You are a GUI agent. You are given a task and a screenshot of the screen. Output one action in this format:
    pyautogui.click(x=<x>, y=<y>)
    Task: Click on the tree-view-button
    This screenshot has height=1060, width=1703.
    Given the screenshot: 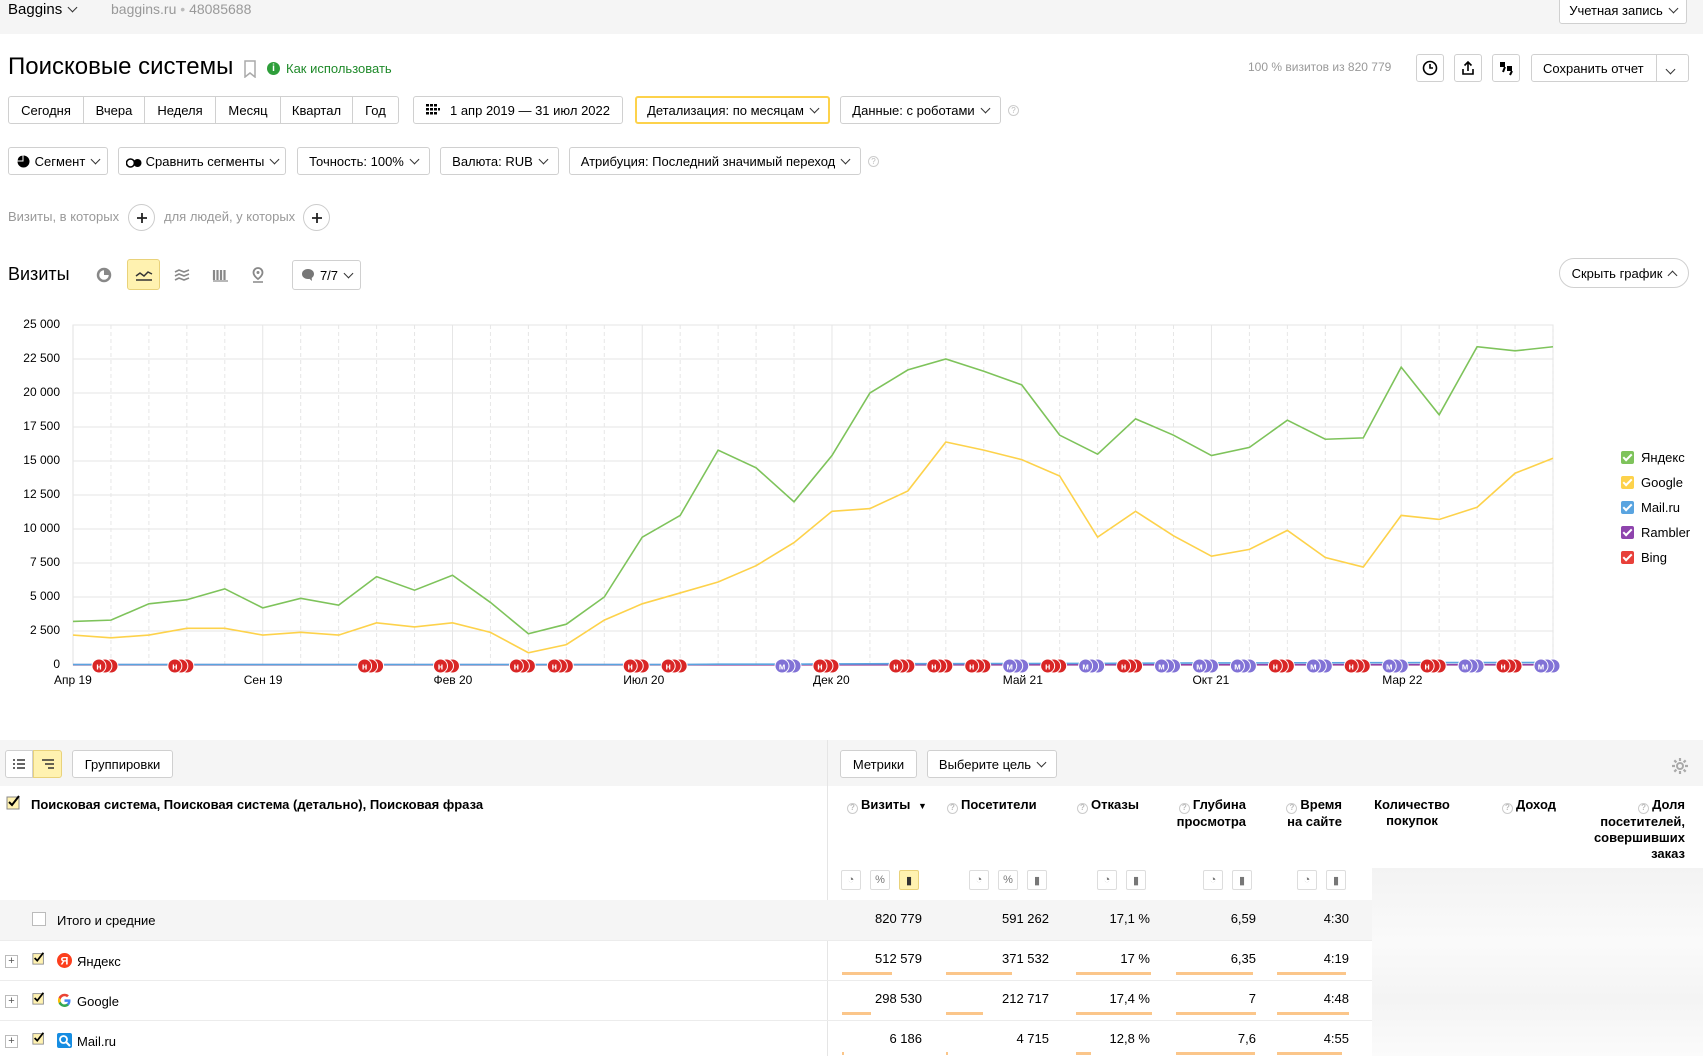 What is the action you would take?
    pyautogui.click(x=47, y=764)
    